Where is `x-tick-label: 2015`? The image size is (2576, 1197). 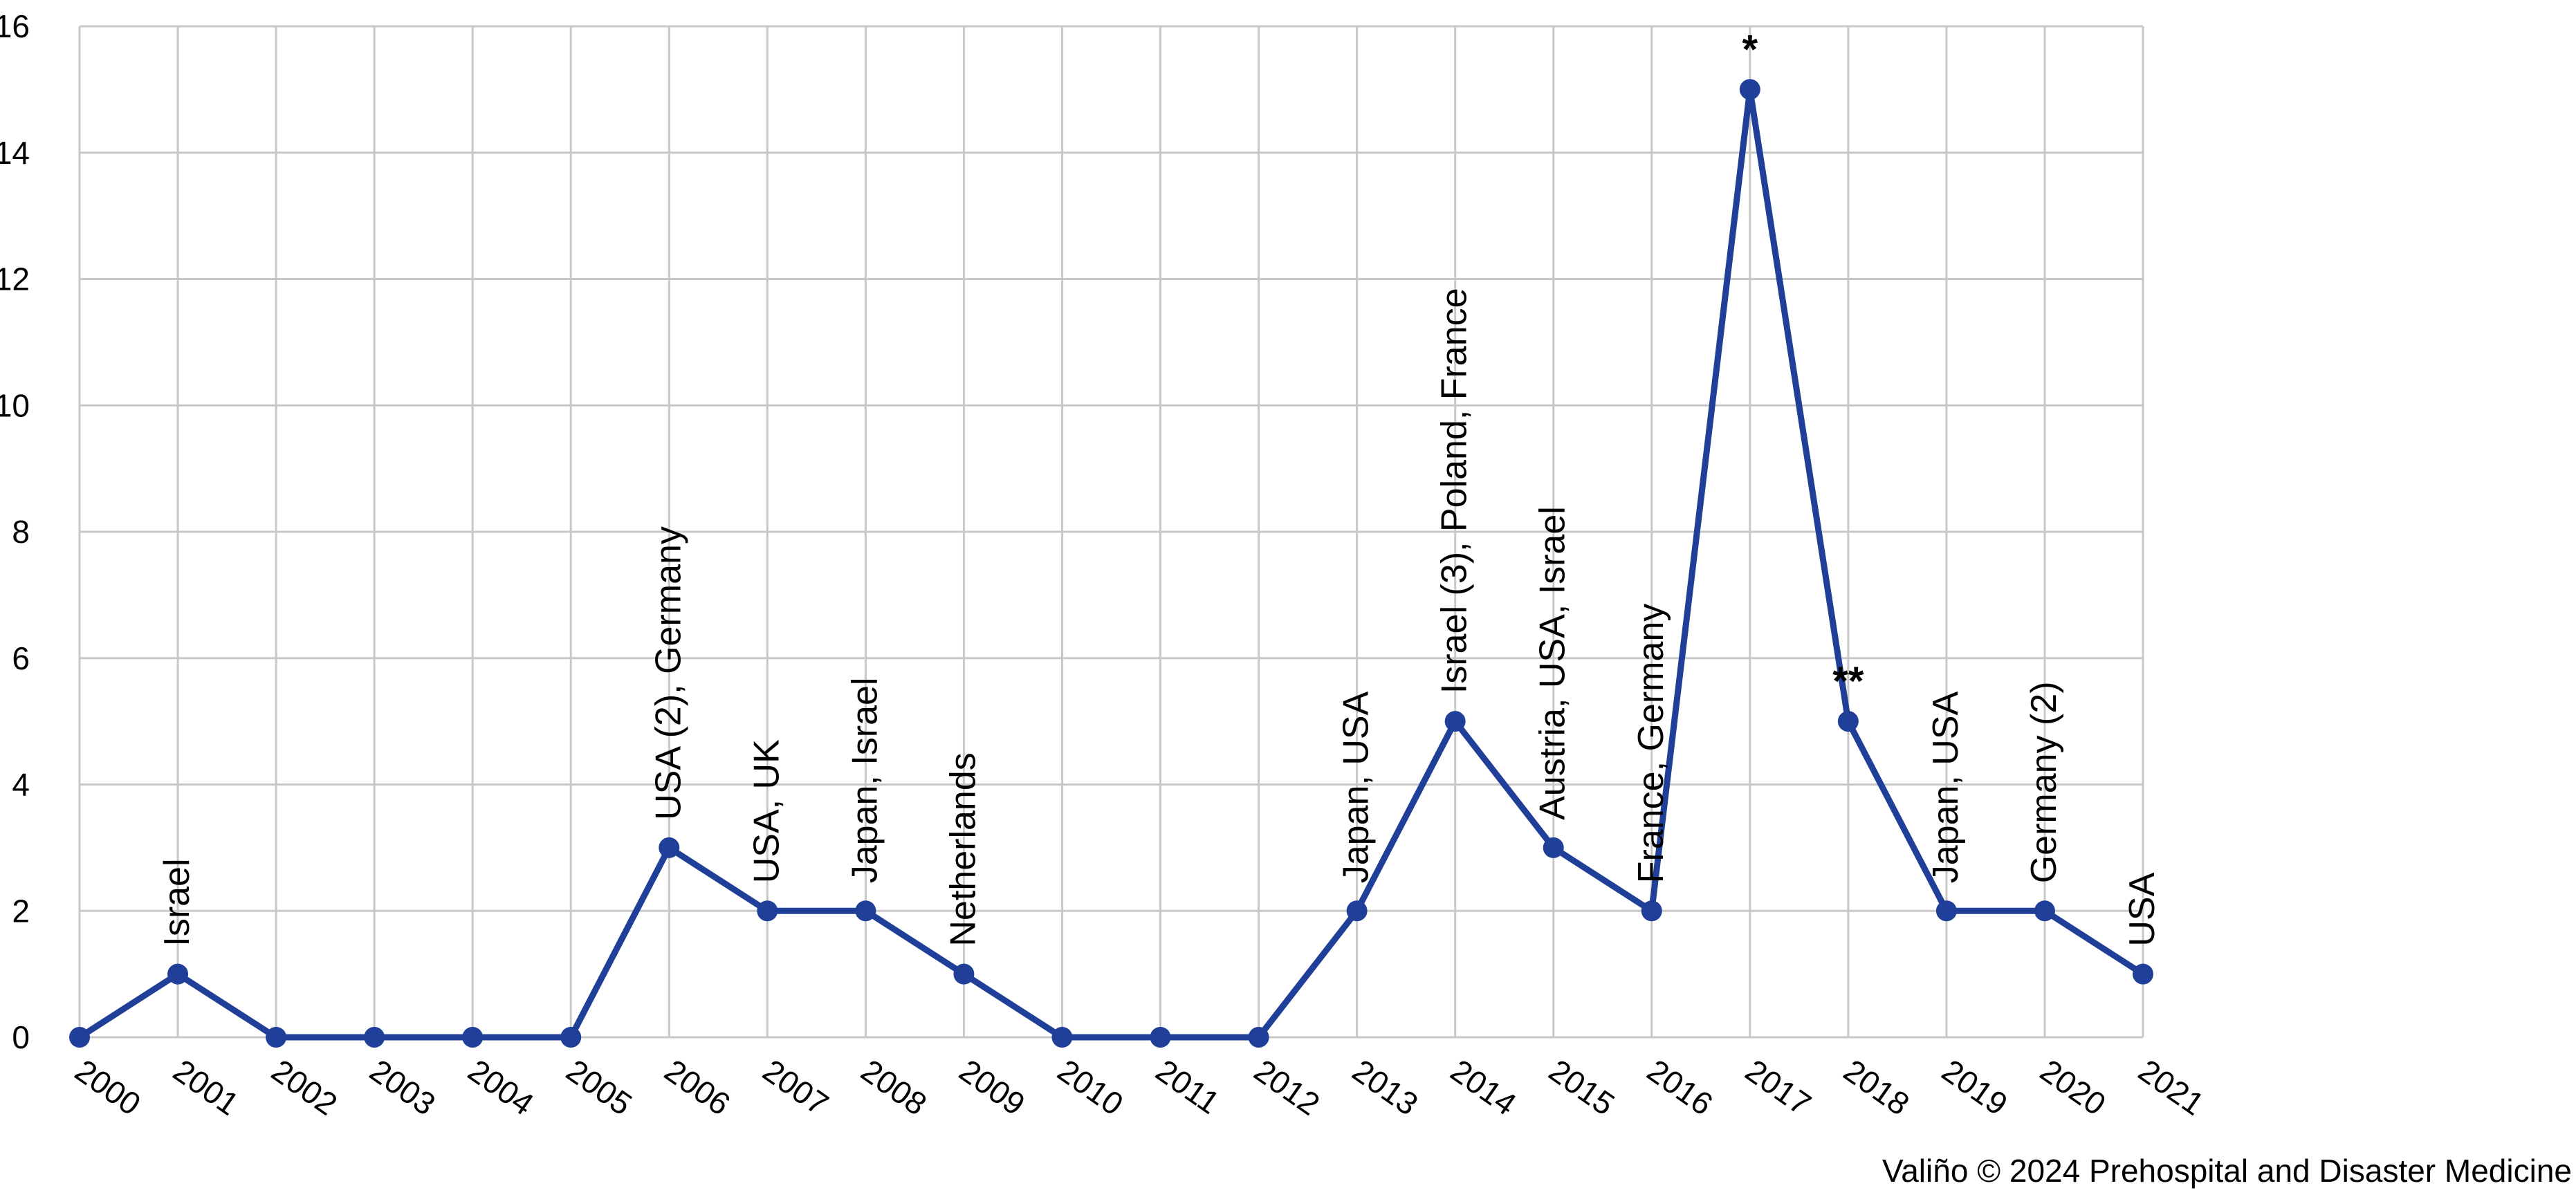
x-tick-label: 2015 is located at coordinates (1582, 1087).